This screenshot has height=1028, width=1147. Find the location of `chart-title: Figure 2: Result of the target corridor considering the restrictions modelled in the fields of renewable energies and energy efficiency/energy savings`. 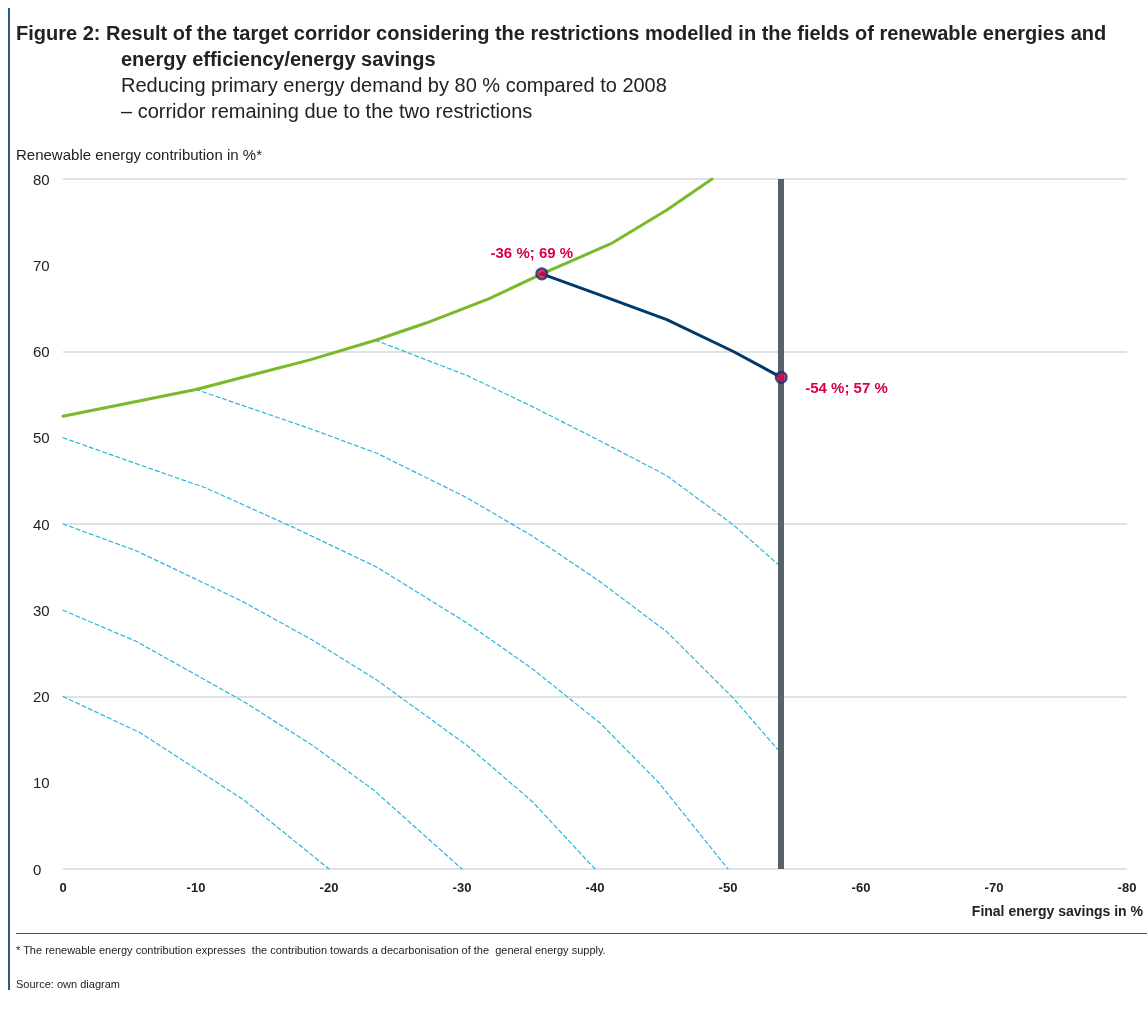

chart-title: Figure 2: Result of the target corridor considering the restrictions modelled in the fields of renewable energies and energy efficiency/energy savings is located at coordinates (562, 46).